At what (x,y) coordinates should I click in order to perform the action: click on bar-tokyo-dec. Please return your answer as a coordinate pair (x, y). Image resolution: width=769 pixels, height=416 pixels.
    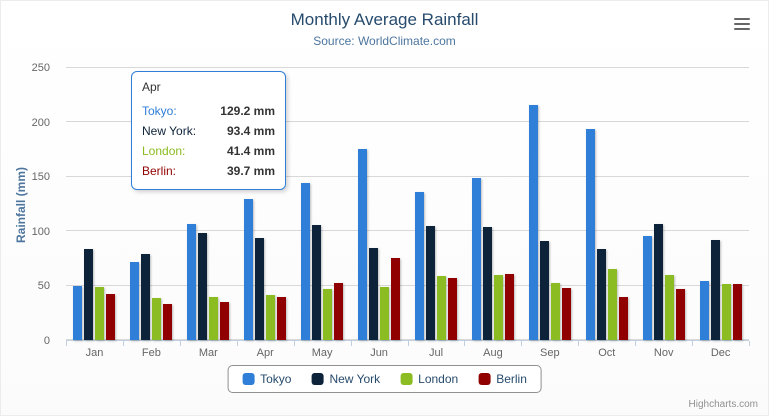
    Looking at the image, I should click on (704, 310).